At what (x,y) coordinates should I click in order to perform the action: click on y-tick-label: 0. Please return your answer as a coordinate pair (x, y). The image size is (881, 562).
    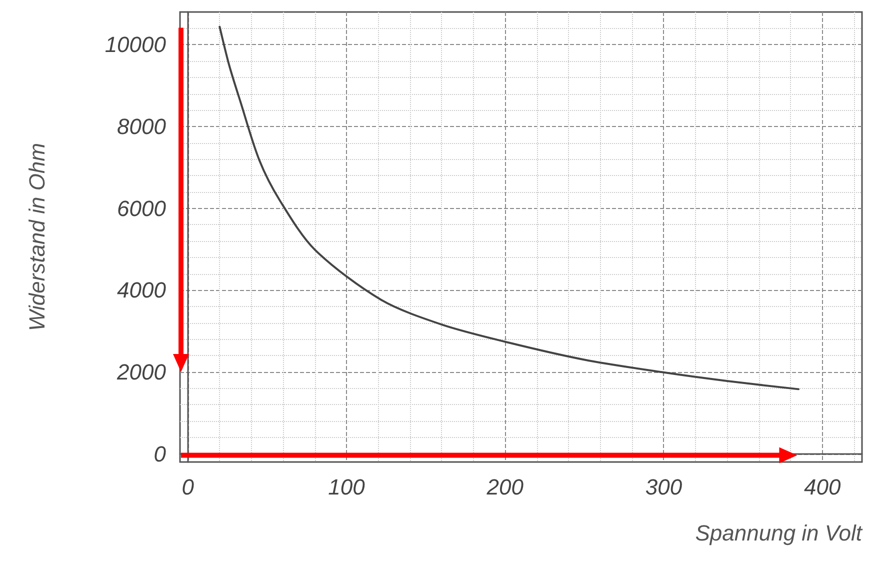
    Looking at the image, I should click on (160, 453).